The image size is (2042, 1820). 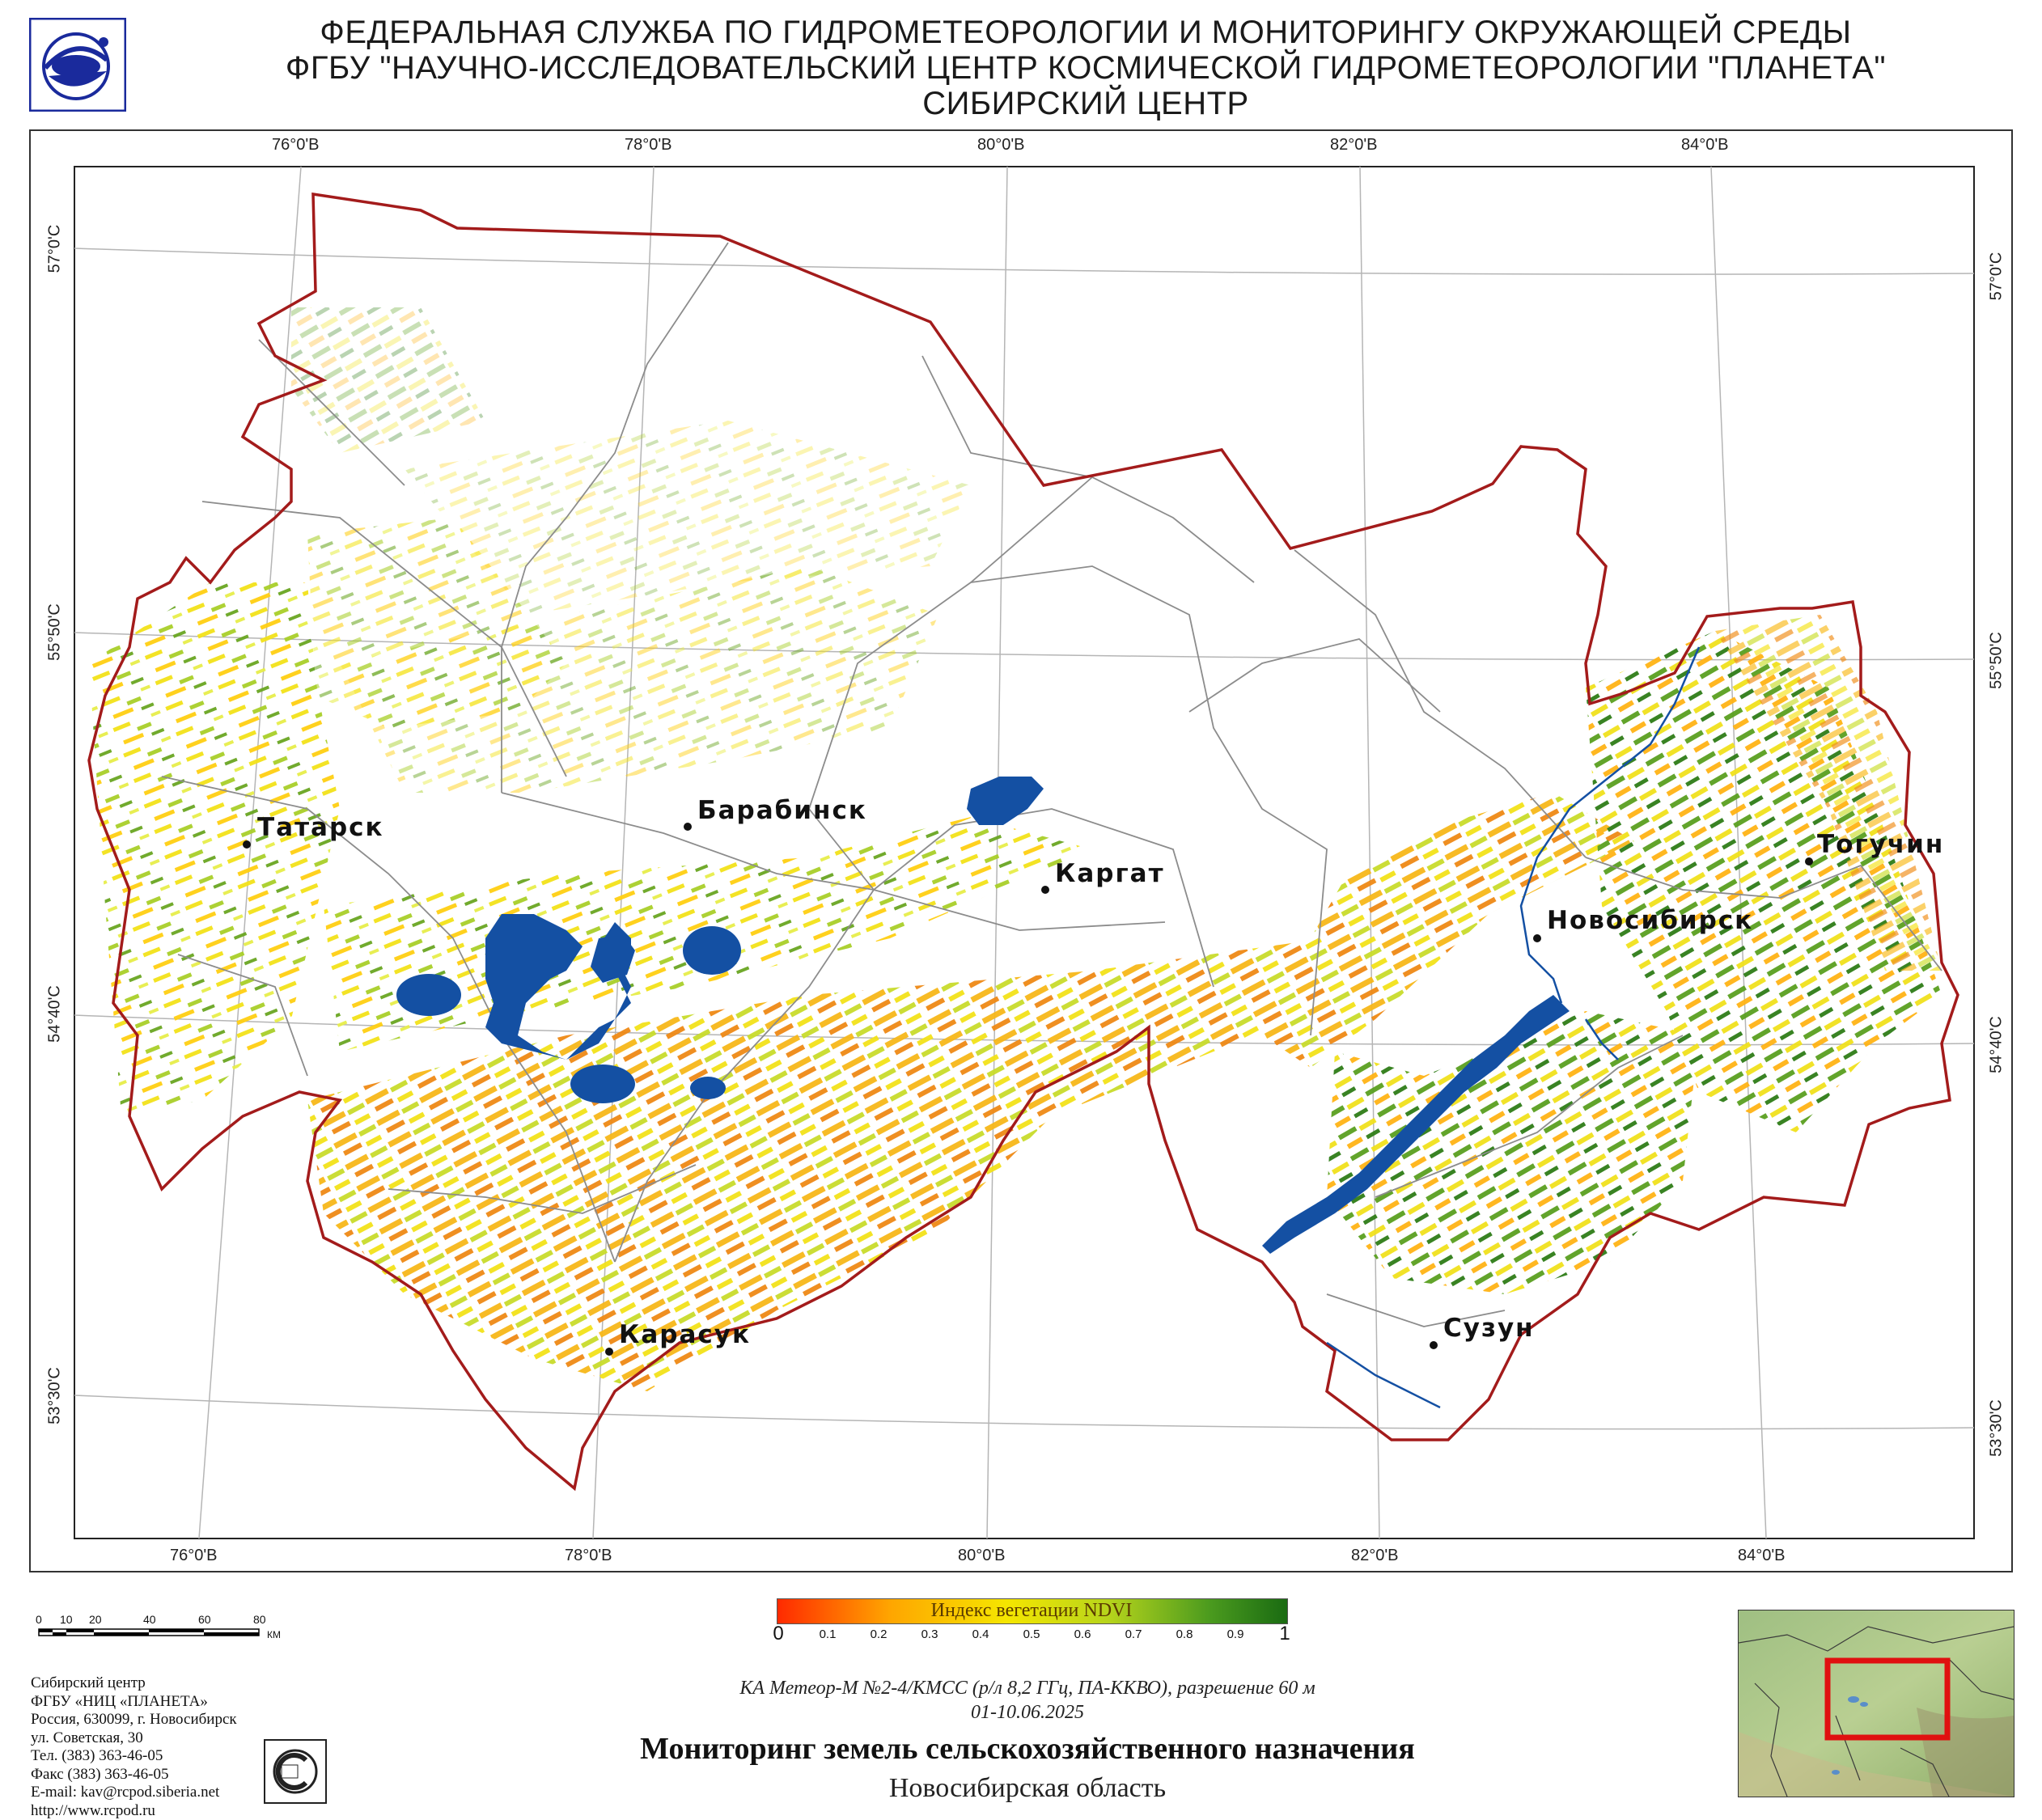 I want to click on city-label-kargat: Каргат, so click(x=1110, y=873).